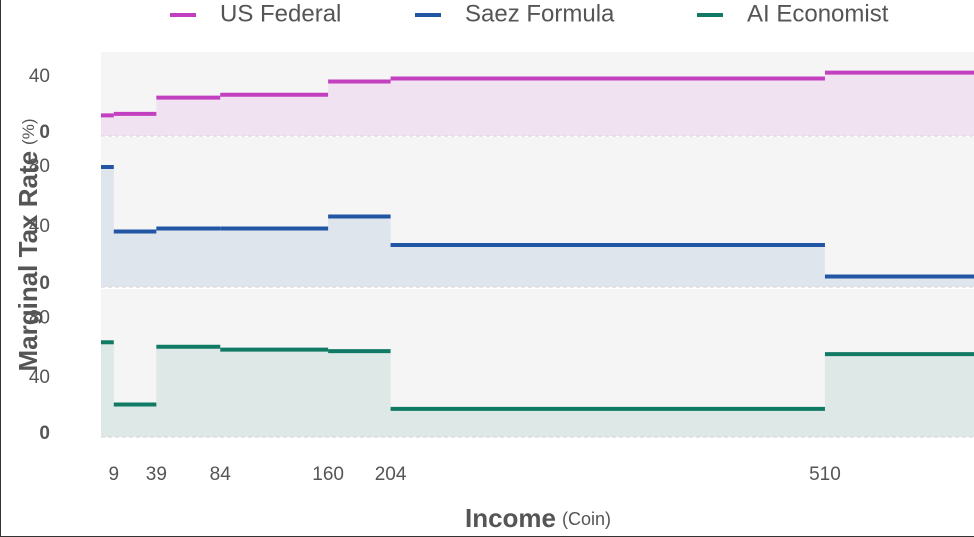 The width and height of the screenshot is (974, 537). What do you see at coordinates (586, 519) in the screenshot?
I see `x-axis-unit: (Coin)` at bounding box center [586, 519].